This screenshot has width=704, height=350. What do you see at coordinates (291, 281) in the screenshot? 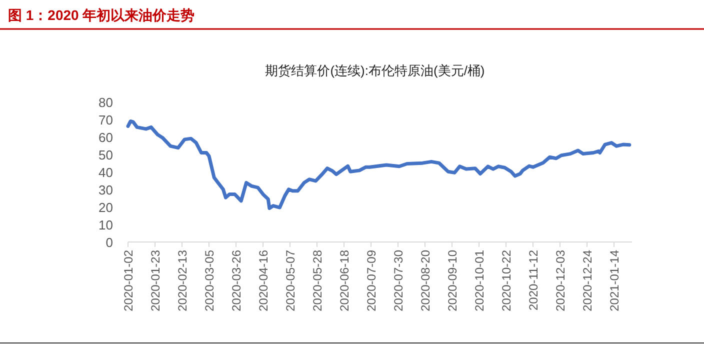
I see `x-tick-label: 2020-05-07` at bounding box center [291, 281].